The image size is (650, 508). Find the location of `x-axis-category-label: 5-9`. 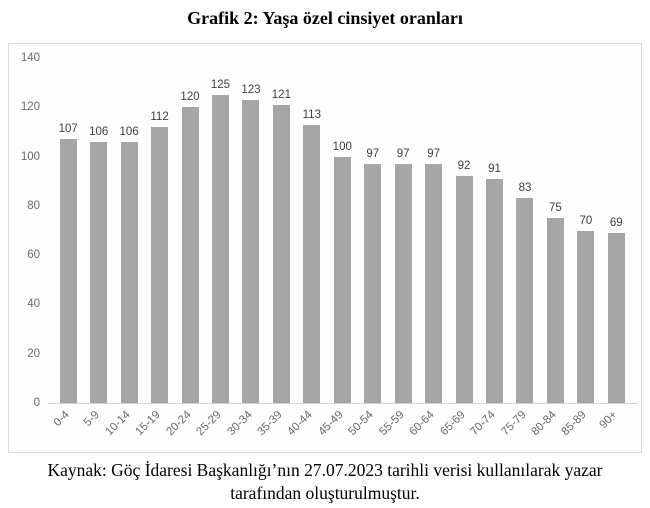

x-axis-category-label: 5-9 is located at coordinates (91, 419).